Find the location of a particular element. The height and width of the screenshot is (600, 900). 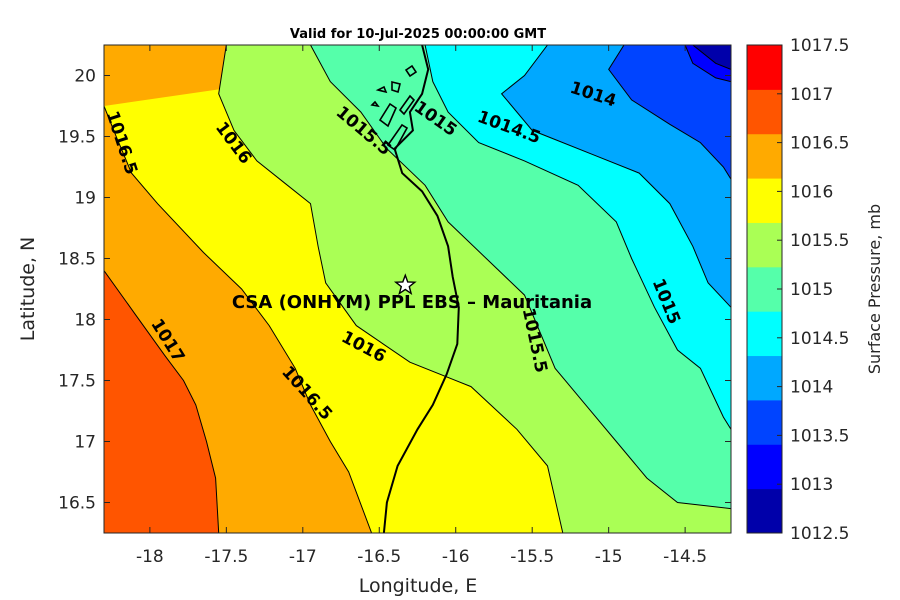

y-tick-label: 16.5 is located at coordinates (77, 504).